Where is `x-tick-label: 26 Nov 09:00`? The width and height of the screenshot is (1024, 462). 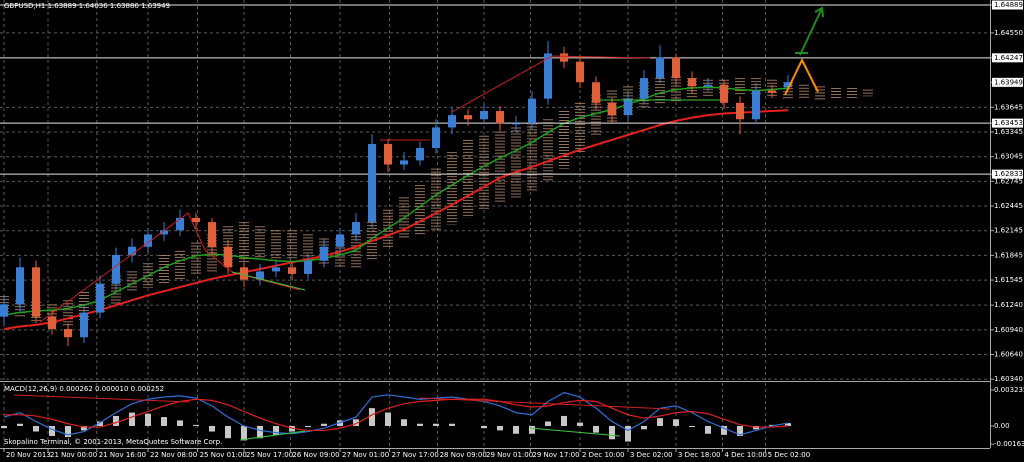 x-tick-label: 26 Nov 09:00 is located at coordinates (315, 455).